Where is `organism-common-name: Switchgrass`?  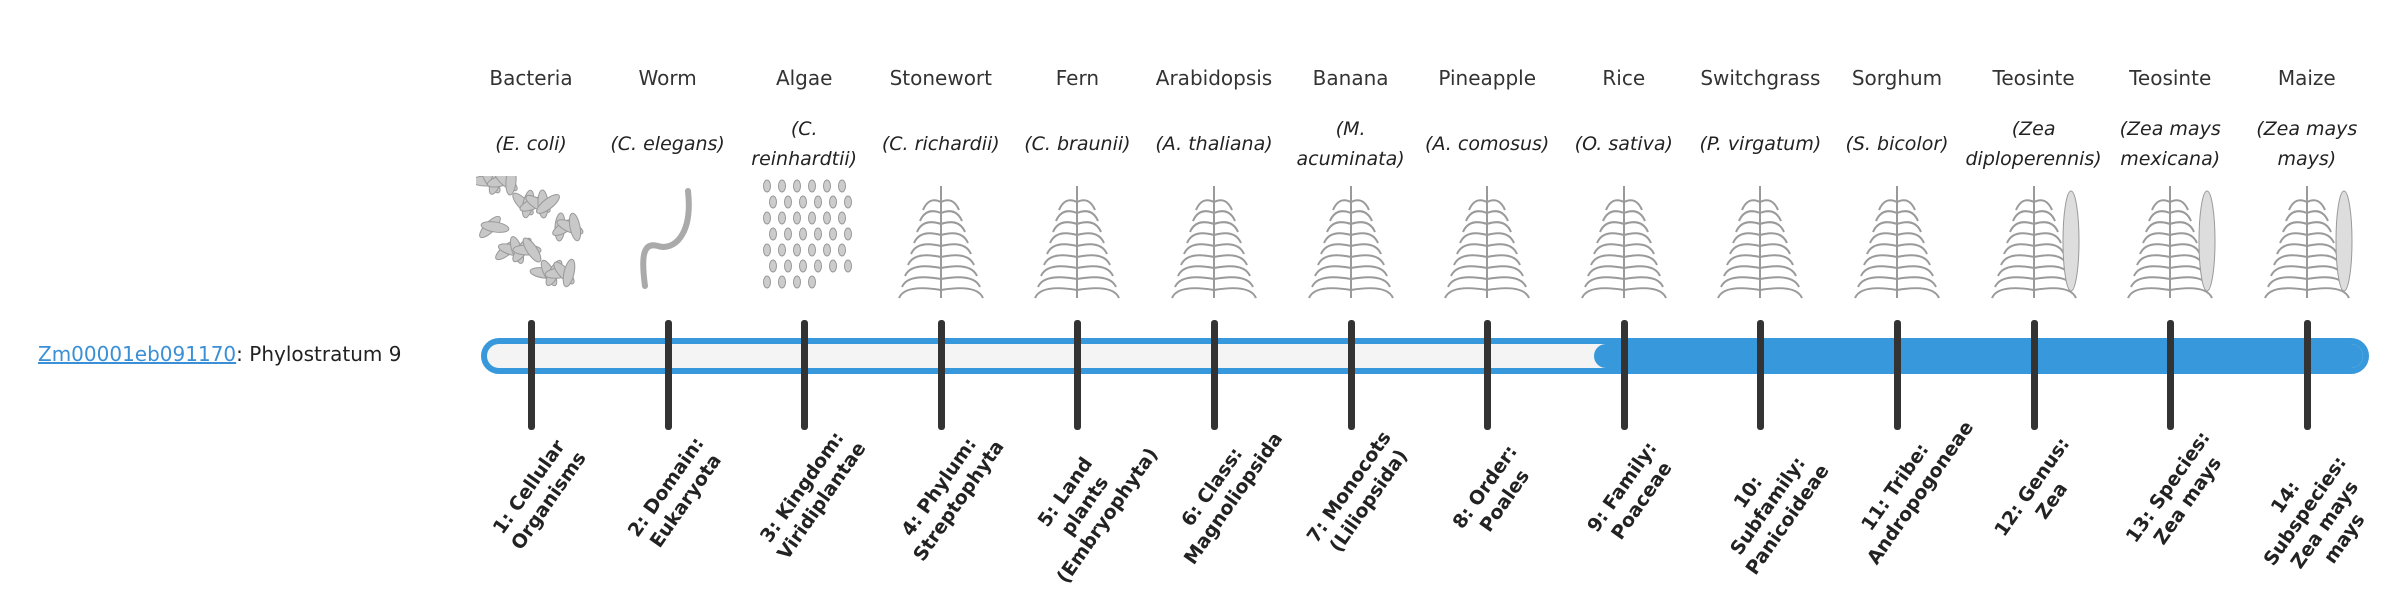 organism-common-name: Switchgrass is located at coordinates (1760, 78).